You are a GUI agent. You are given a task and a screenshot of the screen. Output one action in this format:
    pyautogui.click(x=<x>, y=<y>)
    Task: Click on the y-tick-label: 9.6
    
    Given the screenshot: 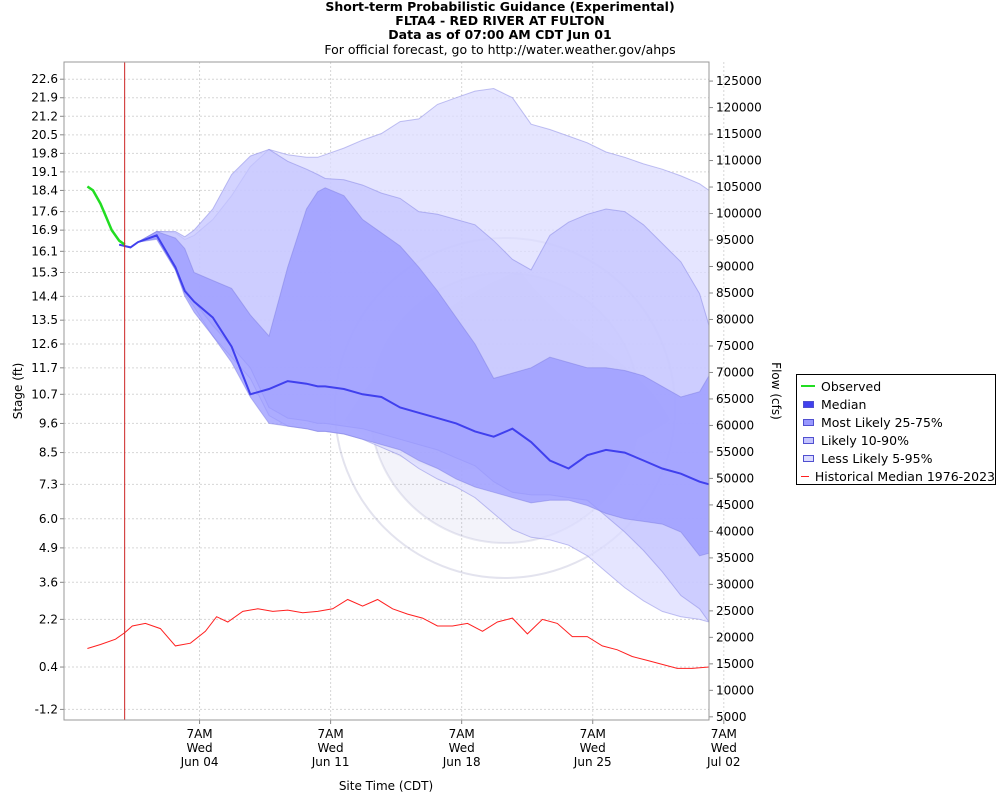 What is the action you would take?
    pyautogui.click(x=48, y=423)
    